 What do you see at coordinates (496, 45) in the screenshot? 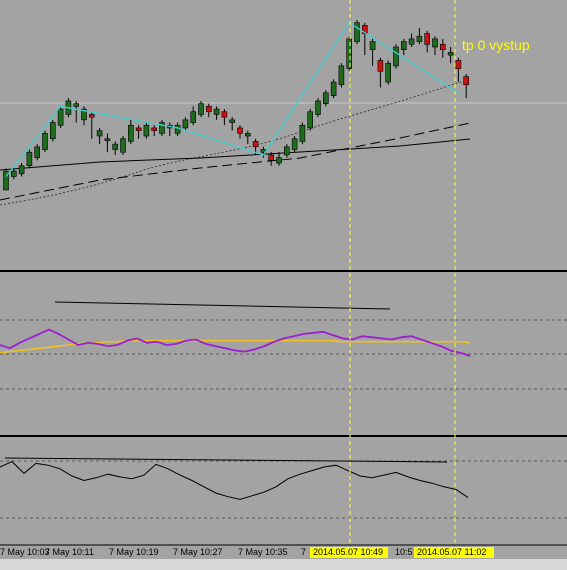
I see `annotation-label: tp 0 vystup` at bounding box center [496, 45].